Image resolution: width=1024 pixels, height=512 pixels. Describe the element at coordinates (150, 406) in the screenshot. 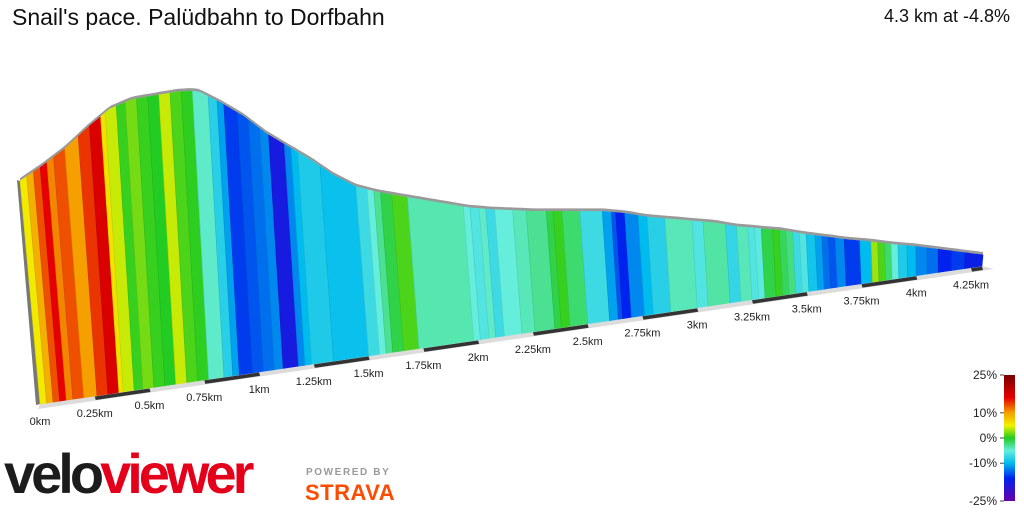

I see `axis-tick-label: 0.5km` at that location.